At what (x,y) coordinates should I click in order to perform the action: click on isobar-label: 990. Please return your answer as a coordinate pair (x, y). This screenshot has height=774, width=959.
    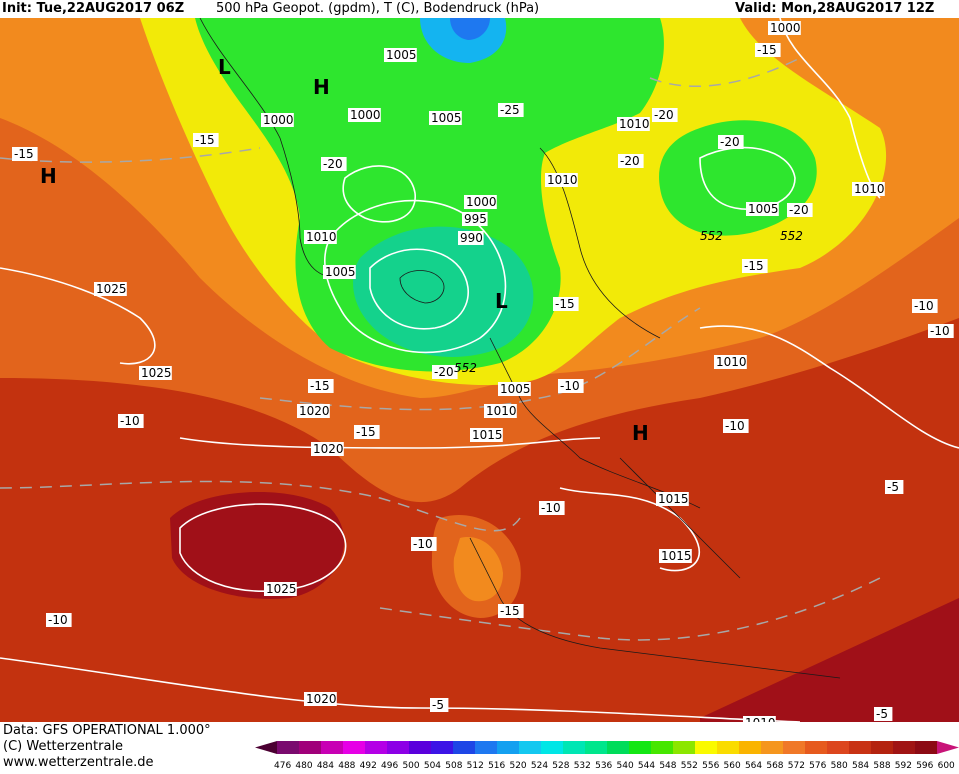
    Looking at the image, I should click on (471, 238).